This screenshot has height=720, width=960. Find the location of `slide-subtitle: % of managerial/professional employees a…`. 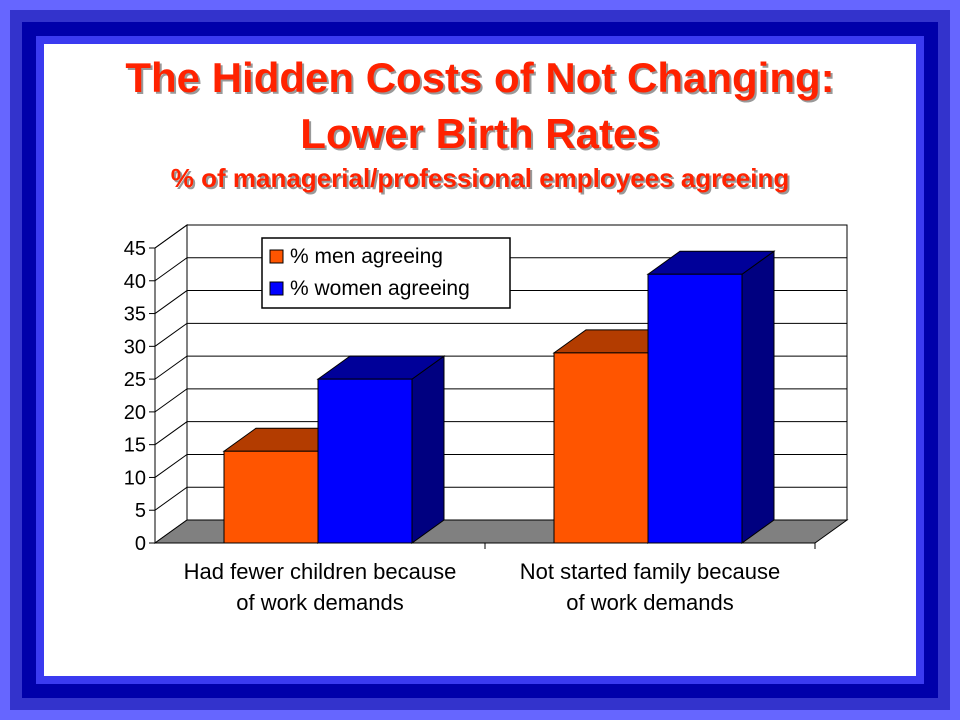

slide-subtitle: % of managerial/professional employees a… is located at coordinates (480, 178).